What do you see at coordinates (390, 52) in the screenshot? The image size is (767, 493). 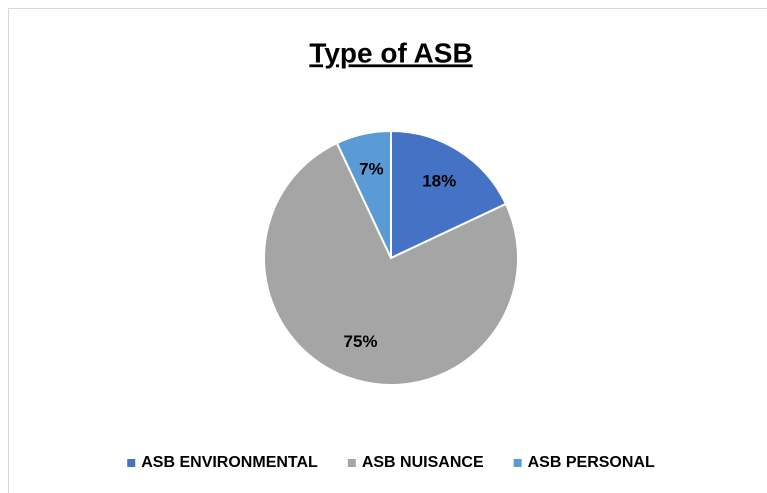 I see `chart-title: Type of ASB` at bounding box center [390, 52].